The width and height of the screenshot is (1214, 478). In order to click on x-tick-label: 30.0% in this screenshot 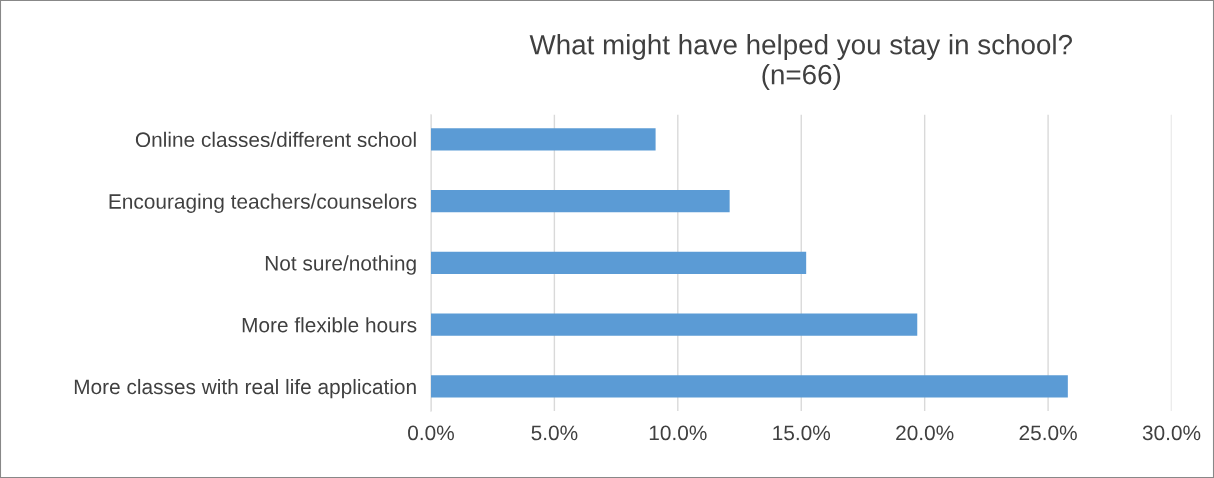, I will do `click(1171, 433)`.